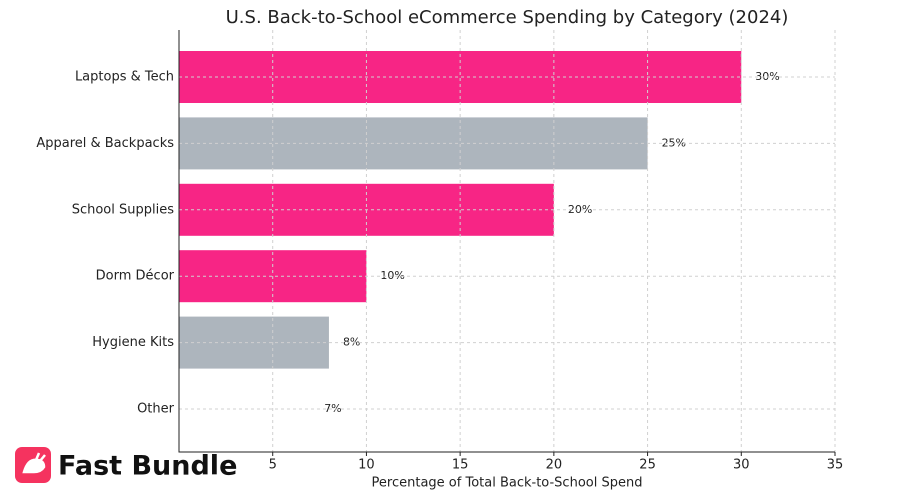  Describe the element at coordinates (34, 463) in the screenshot. I see `logo-rabbit` at that location.